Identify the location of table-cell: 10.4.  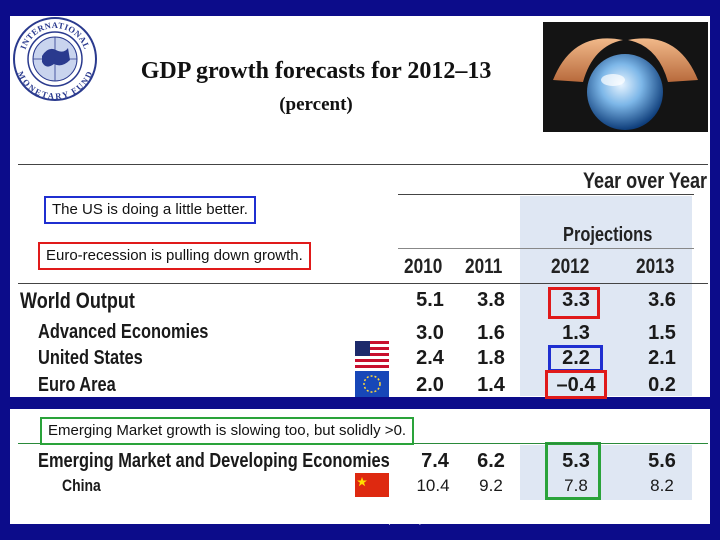
(433, 485).